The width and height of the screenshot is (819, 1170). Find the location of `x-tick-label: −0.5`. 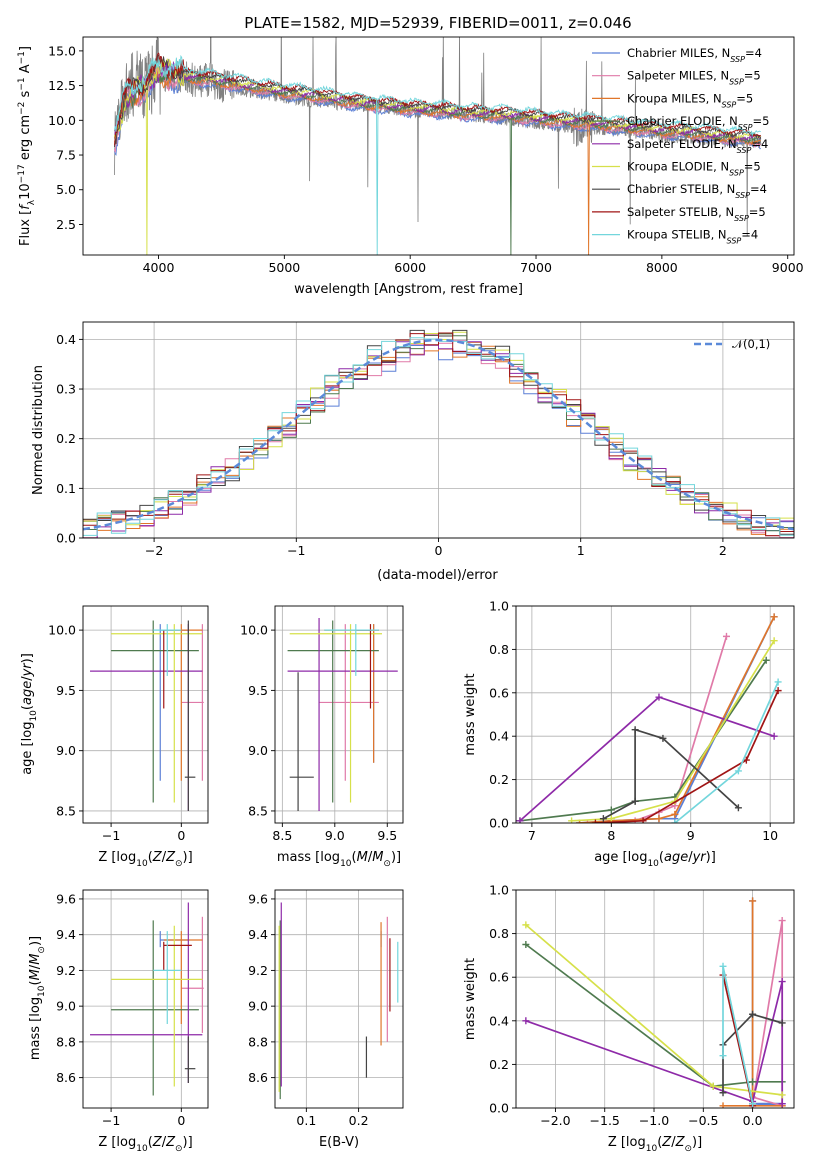

x-tick-label: −0.5 is located at coordinates (703, 1120).